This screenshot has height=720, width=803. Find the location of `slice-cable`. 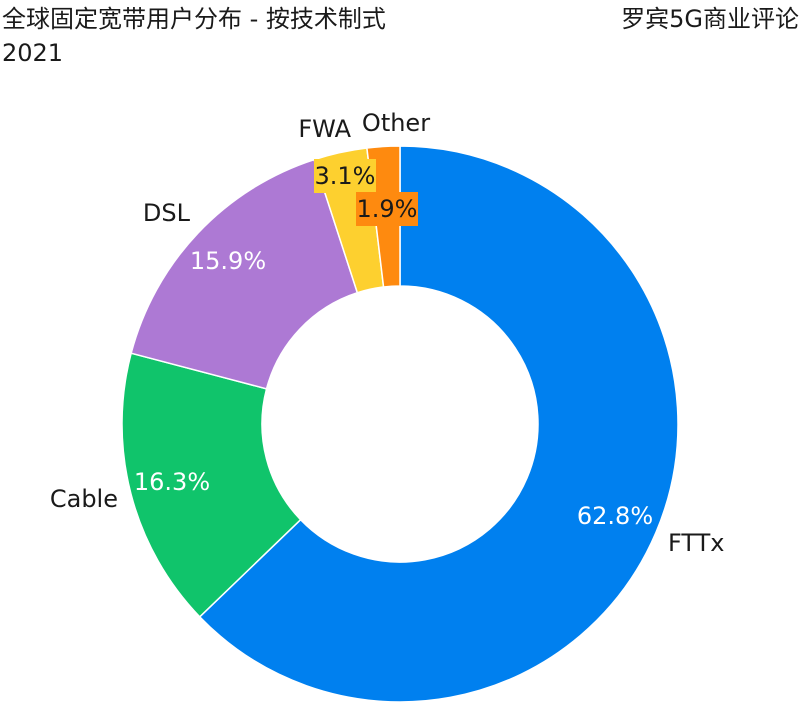

slice-cable is located at coordinates (211, 485).